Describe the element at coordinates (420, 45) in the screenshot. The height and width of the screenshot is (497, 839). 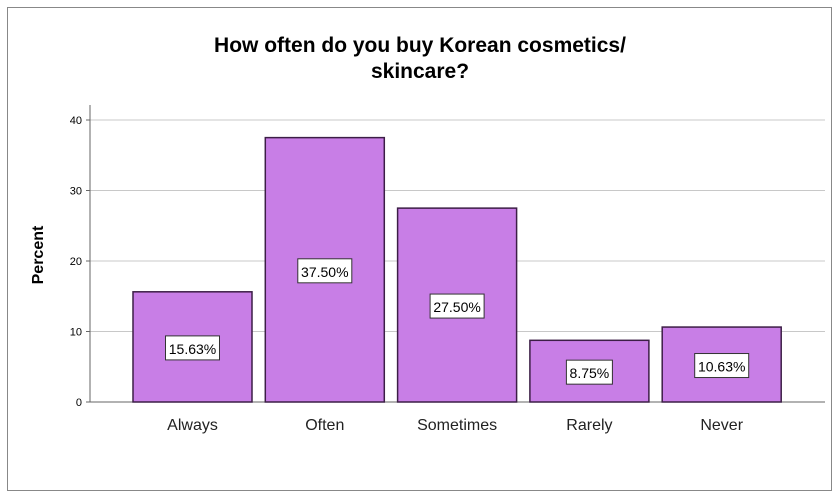
I see `chart-title-line: How often do you buy Korean cosmetics/` at that location.